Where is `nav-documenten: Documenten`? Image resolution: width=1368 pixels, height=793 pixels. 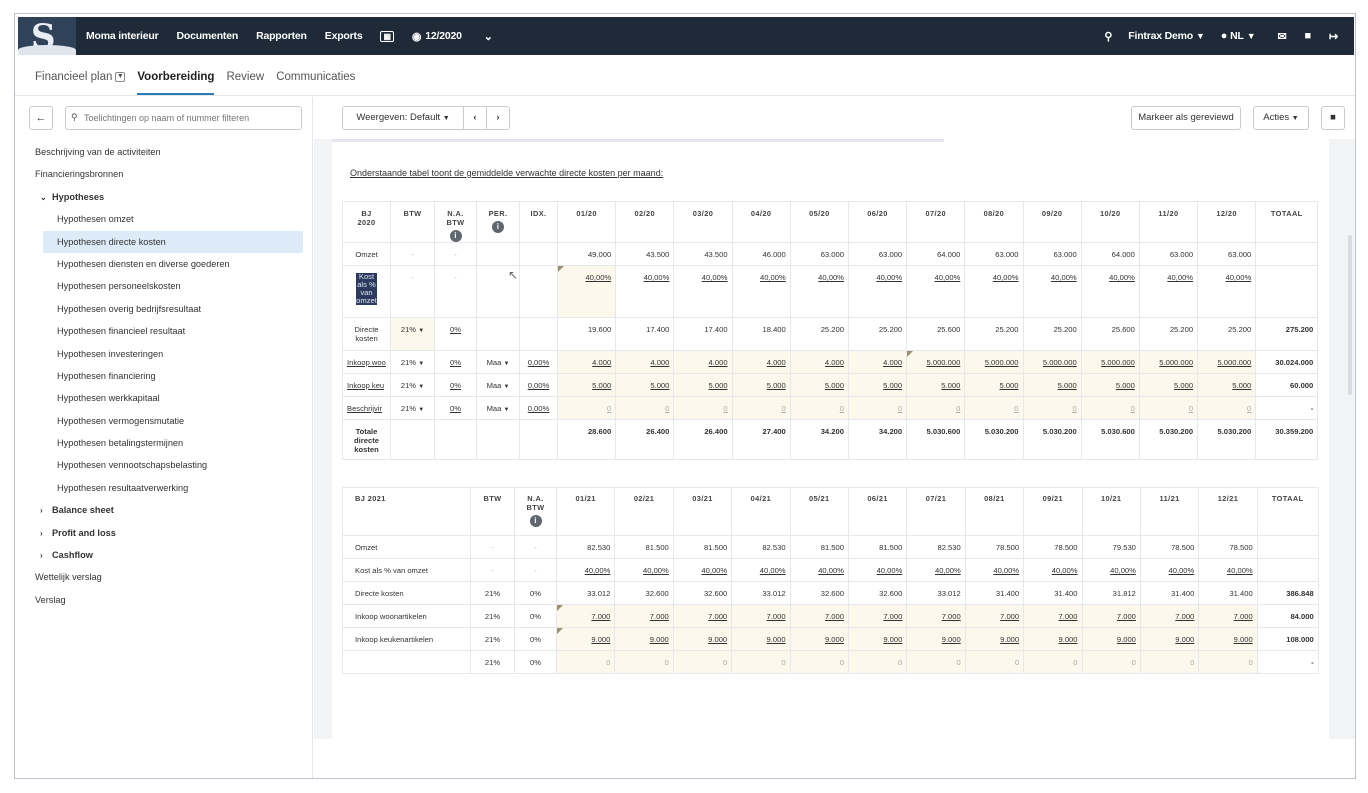
nav-documenten: Documenten is located at coordinates (207, 36).